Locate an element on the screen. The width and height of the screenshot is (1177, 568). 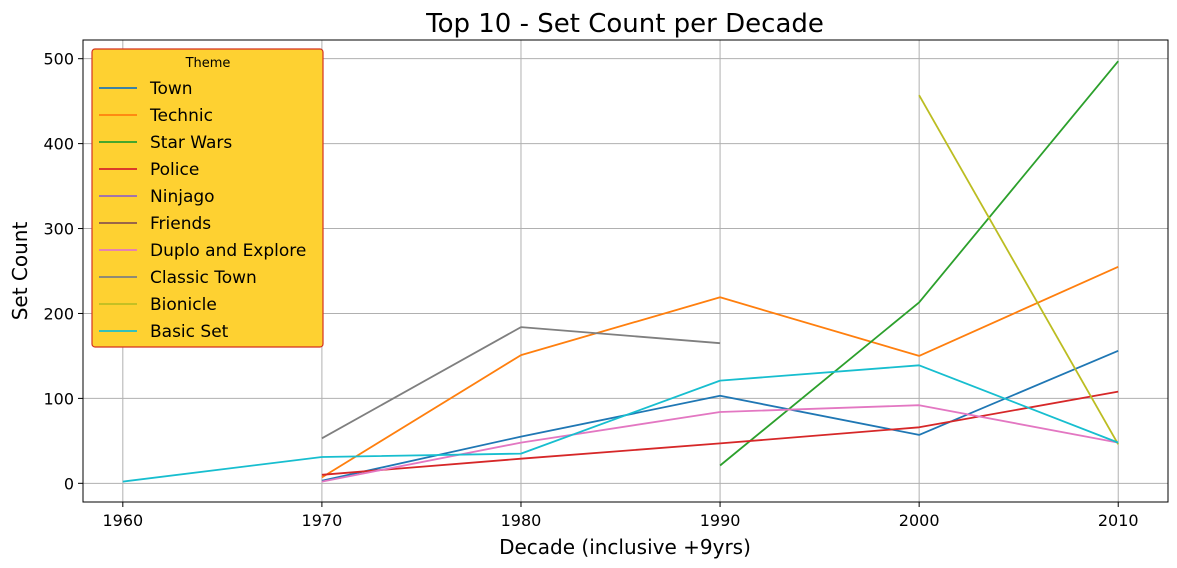
y-tick-label: 0 is located at coordinates (69, 483).